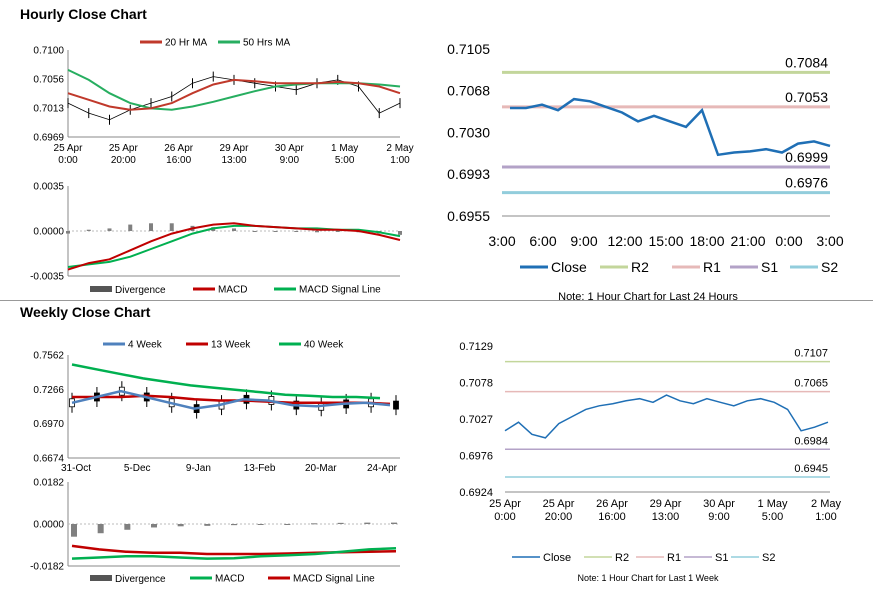 The image size is (873, 601). I want to click on section-divider, so click(436, 300).